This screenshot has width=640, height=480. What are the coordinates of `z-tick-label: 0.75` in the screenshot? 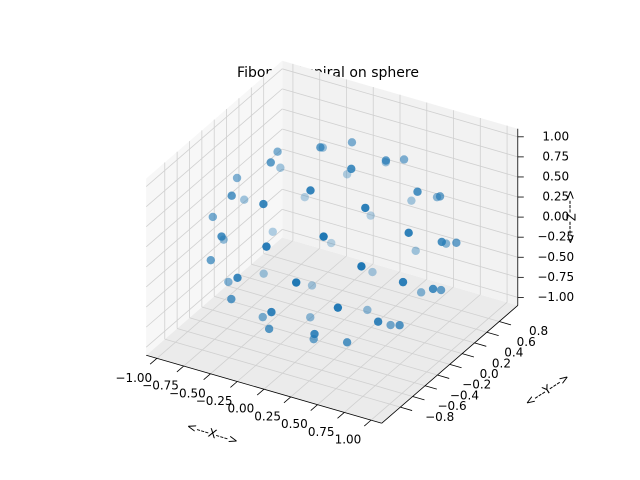 It's located at (555, 156).